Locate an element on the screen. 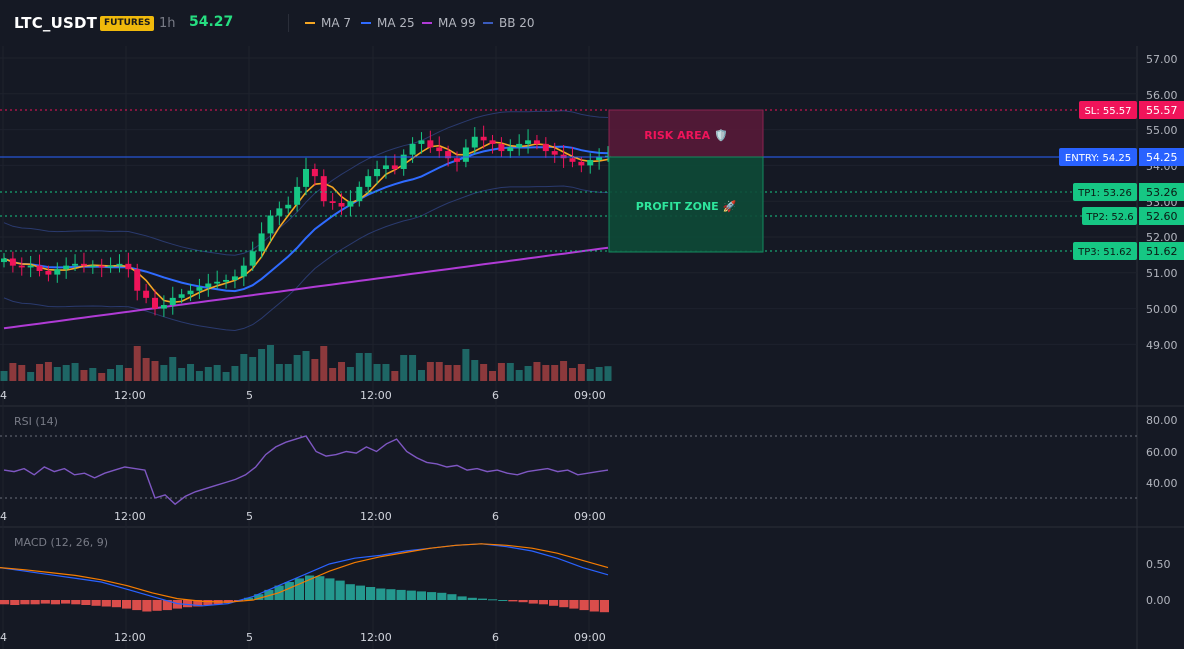 This screenshot has height=649, width=1184. rsi-time-1200-b: 12:00 is located at coordinates (376, 516).